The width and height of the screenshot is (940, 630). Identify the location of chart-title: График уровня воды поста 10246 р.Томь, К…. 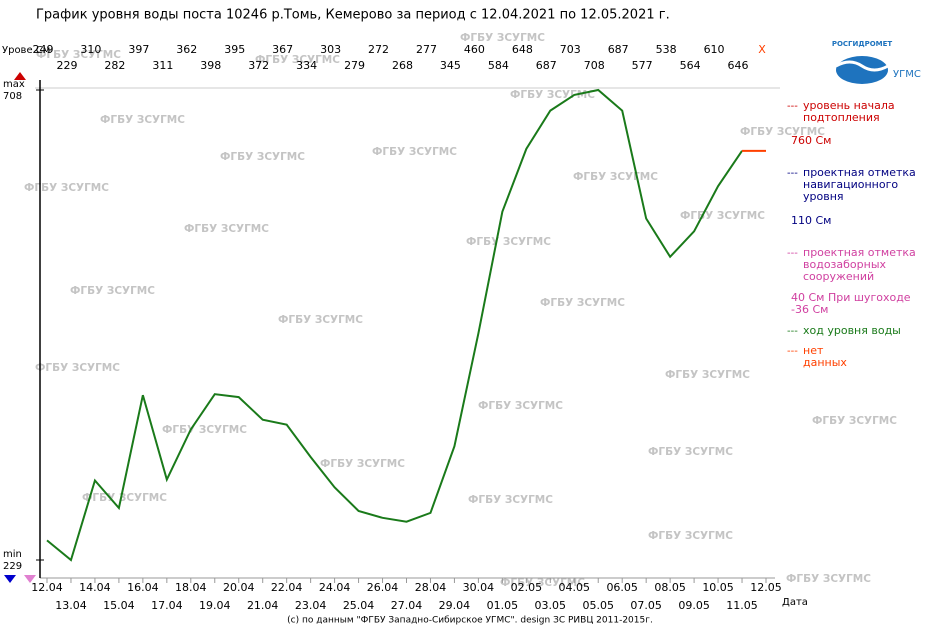
(353, 15).